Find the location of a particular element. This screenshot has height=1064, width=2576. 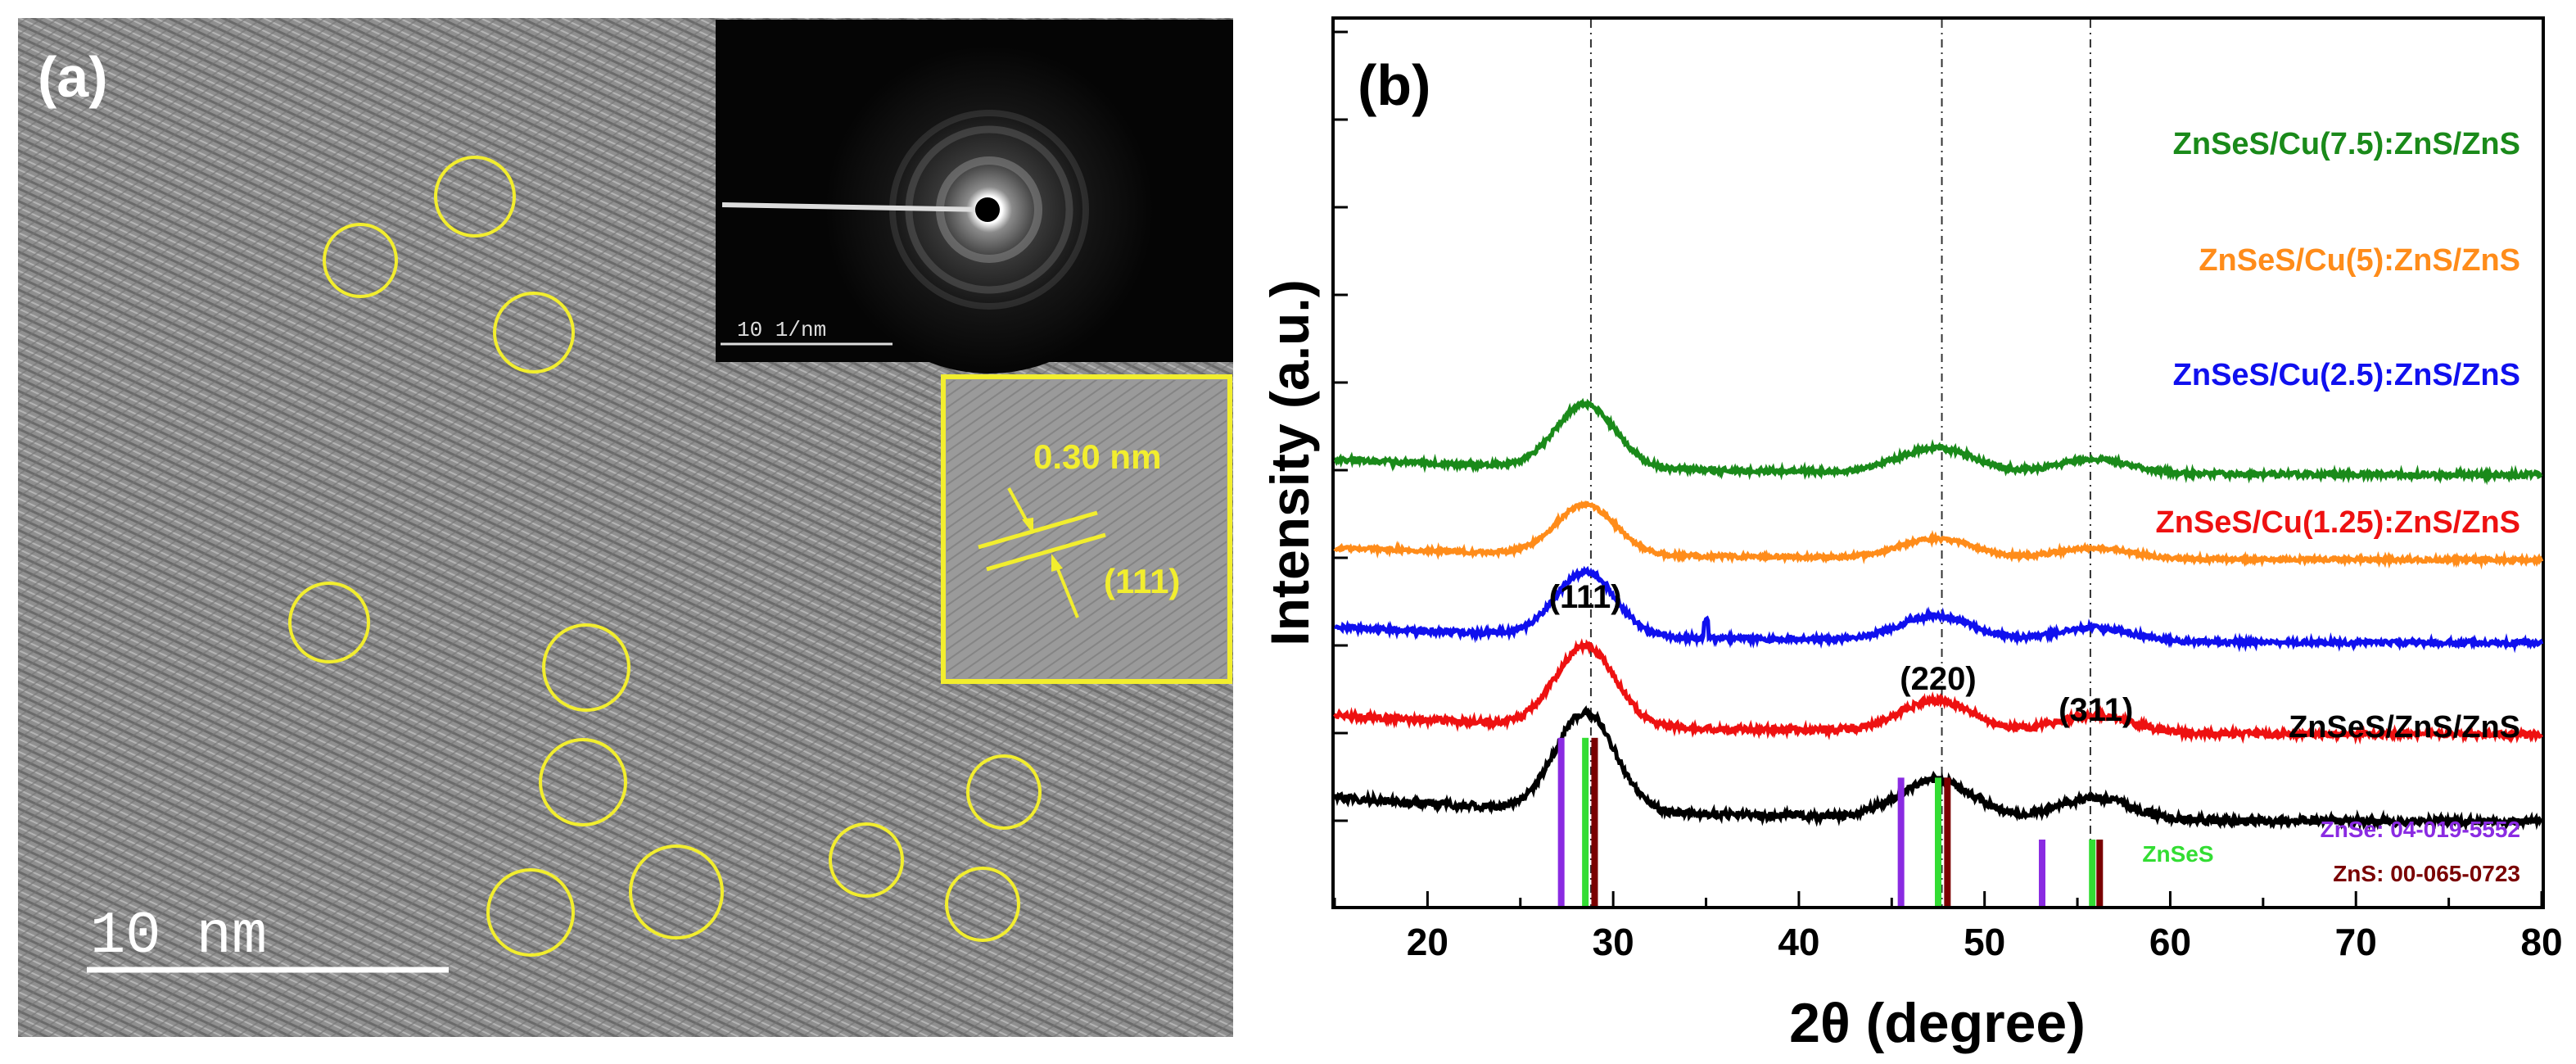

y-axis-label: Intensity (a.u.) is located at coordinates (1289, 462).